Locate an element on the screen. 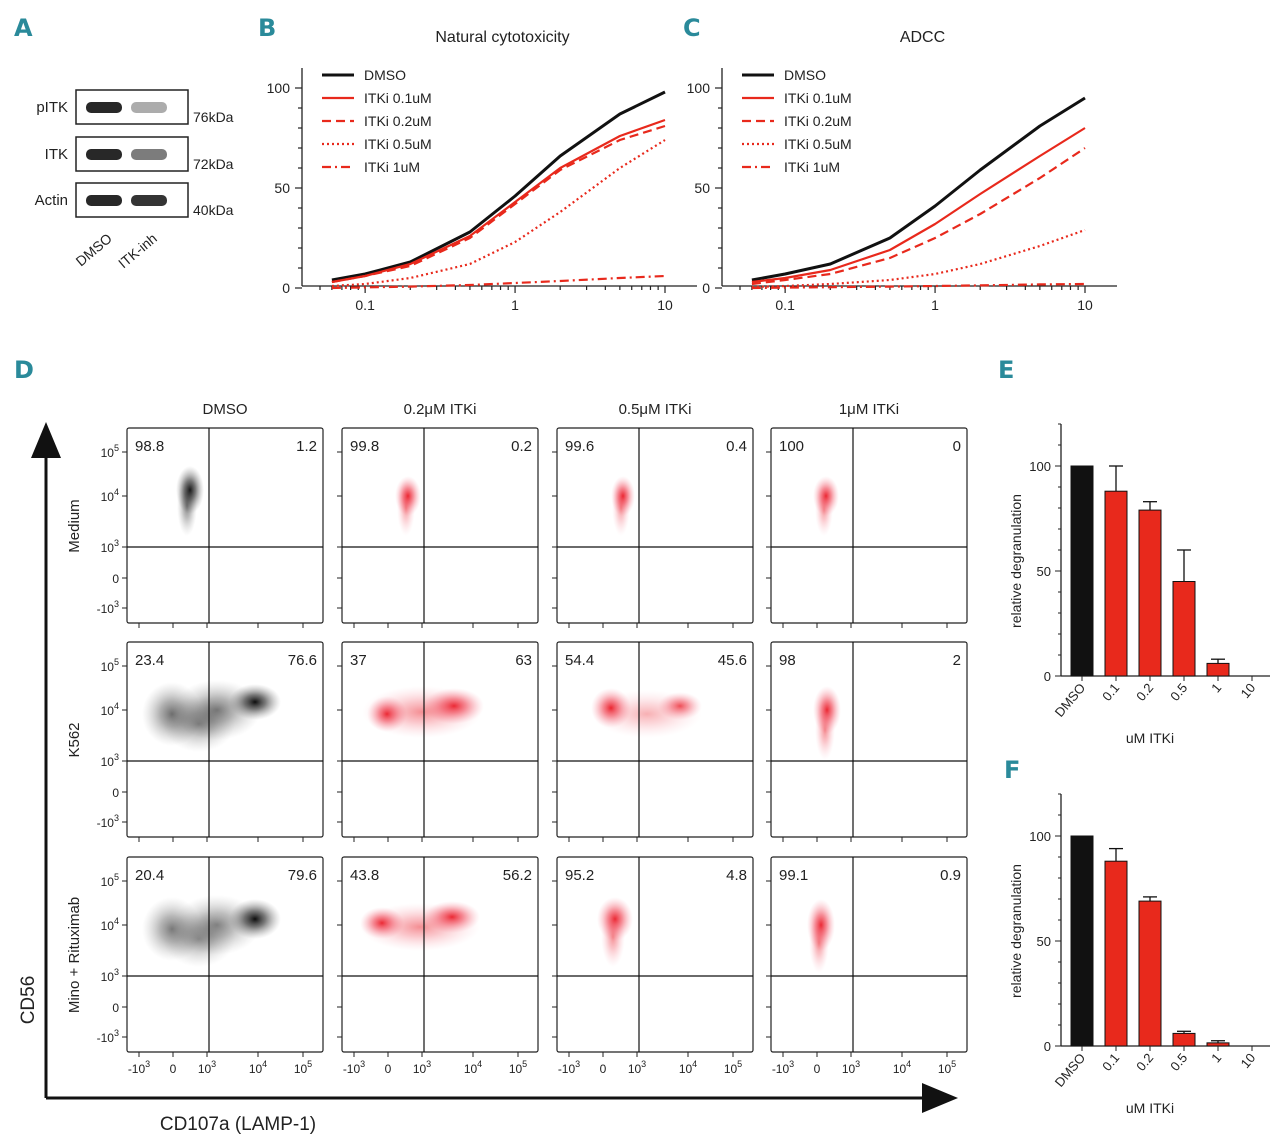 This screenshot has height=1139, width=1280. flow-y-tick-label: -103 is located at coordinates (108, 607).